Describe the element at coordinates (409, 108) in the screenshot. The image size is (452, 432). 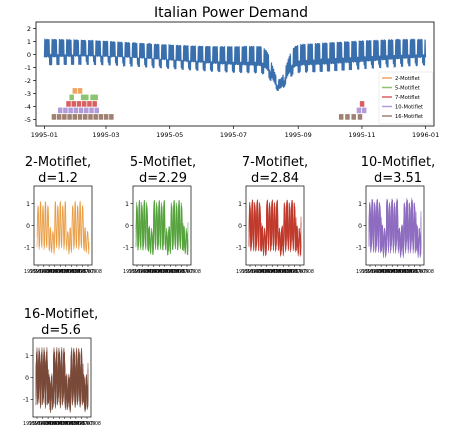
I see `legend-label: 10-Motiflet` at that location.